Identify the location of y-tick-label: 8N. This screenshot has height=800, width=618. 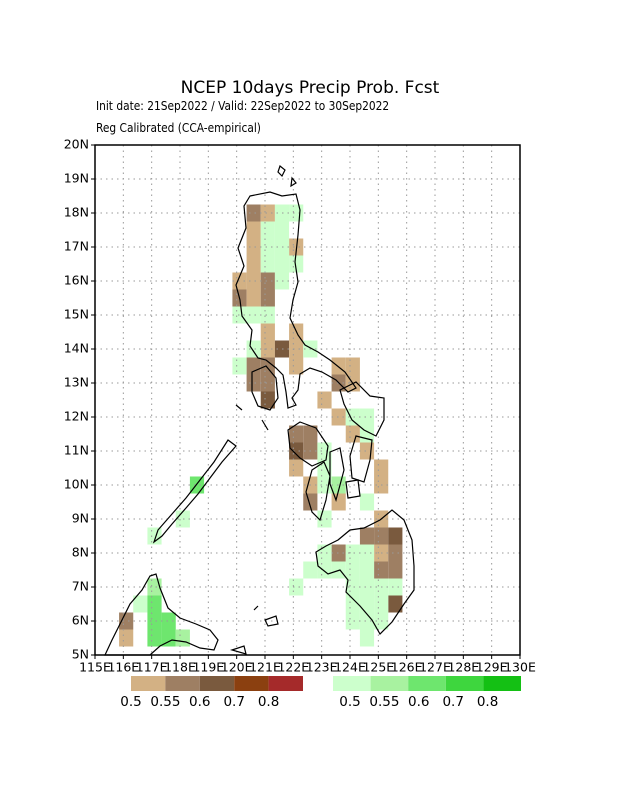
(80, 552).